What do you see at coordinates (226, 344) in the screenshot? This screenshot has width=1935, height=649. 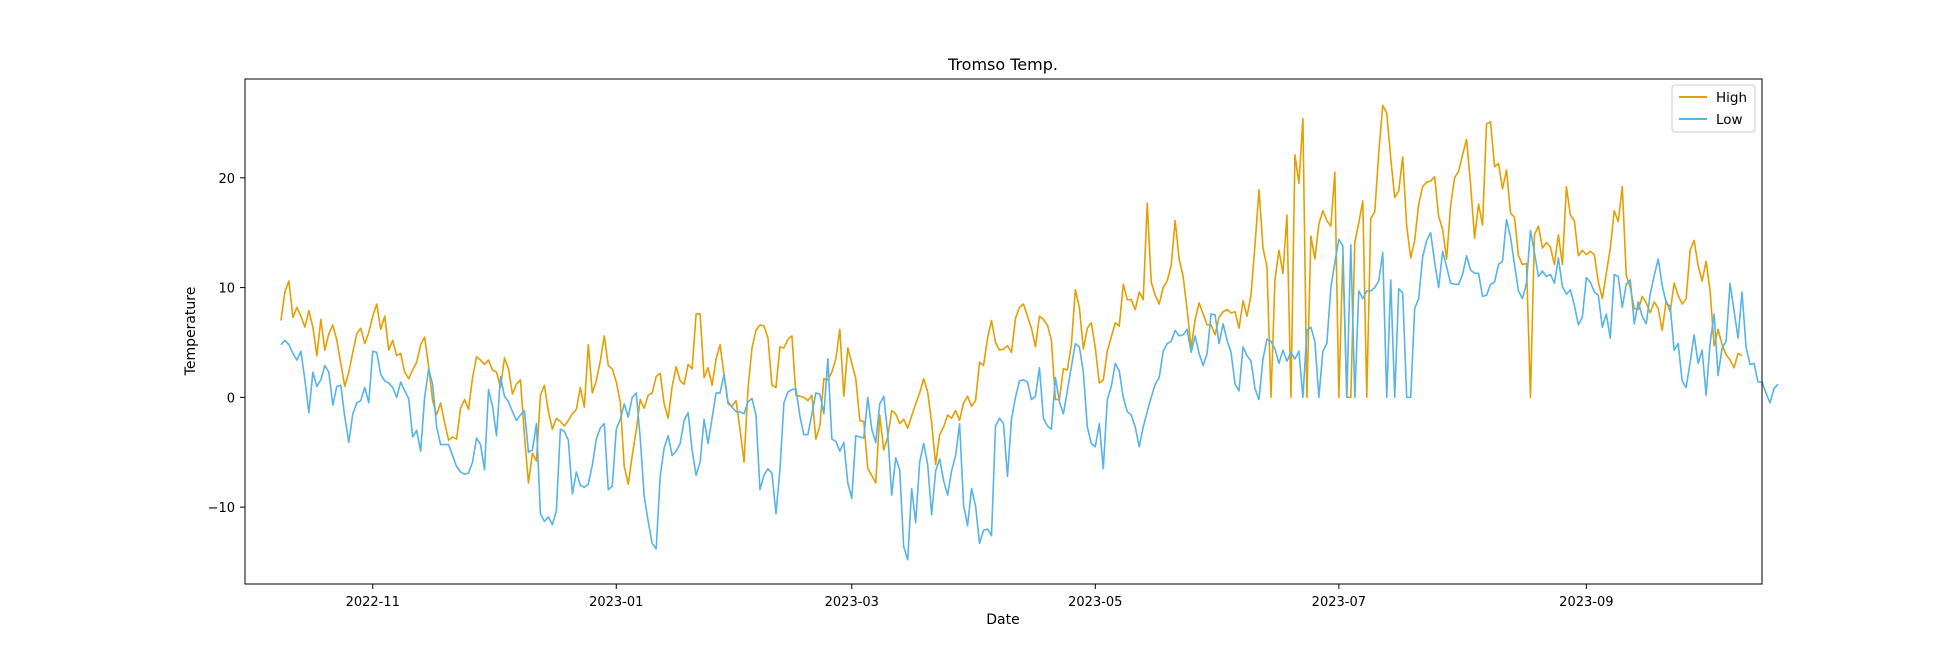 I see `y-axis-ticks: −10 0 10 20` at bounding box center [226, 344].